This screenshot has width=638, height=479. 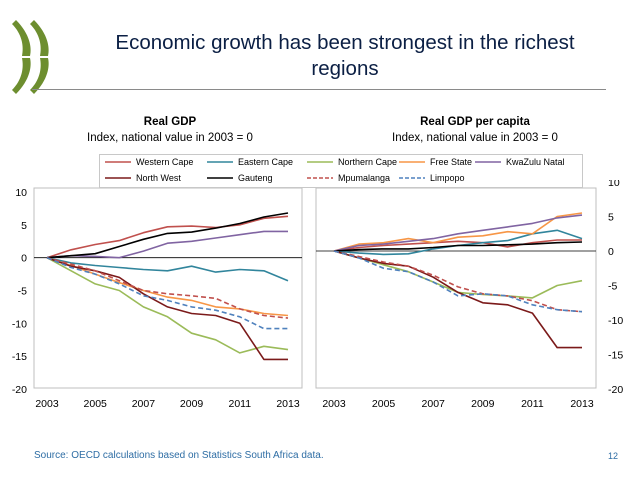 I want to click on page-number: 12, so click(x=613, y=456).